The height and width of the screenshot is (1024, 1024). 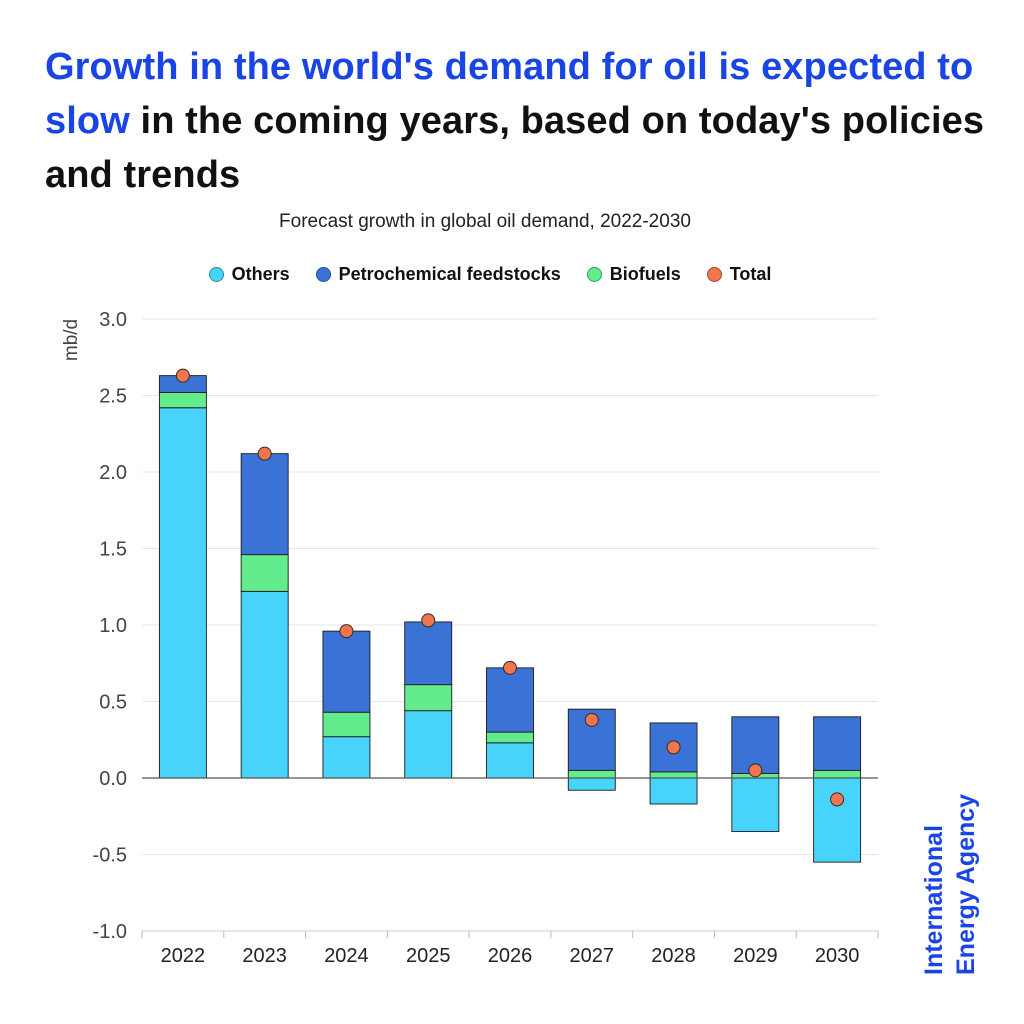 What do you see at coordinates (346, 671) in the screenshot?
I see `bar-petrochemical-feedstocks-2024` at bounding box center [346, 671].